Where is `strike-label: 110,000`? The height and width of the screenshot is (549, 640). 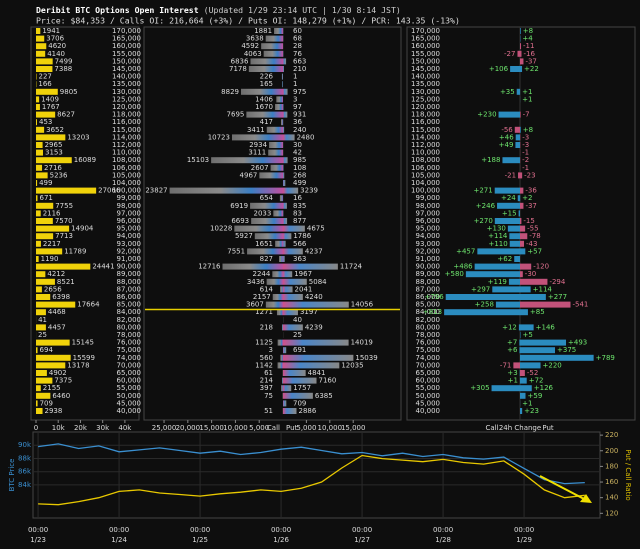
strike-label: 110,000 is located at coordinates (425, 153).